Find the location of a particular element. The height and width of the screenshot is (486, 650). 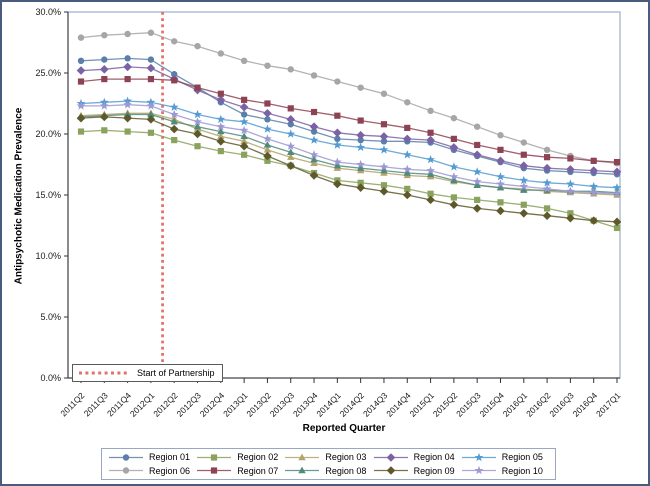

legend-entry-region-02: Region 02 is located at coordinates (240, 457).